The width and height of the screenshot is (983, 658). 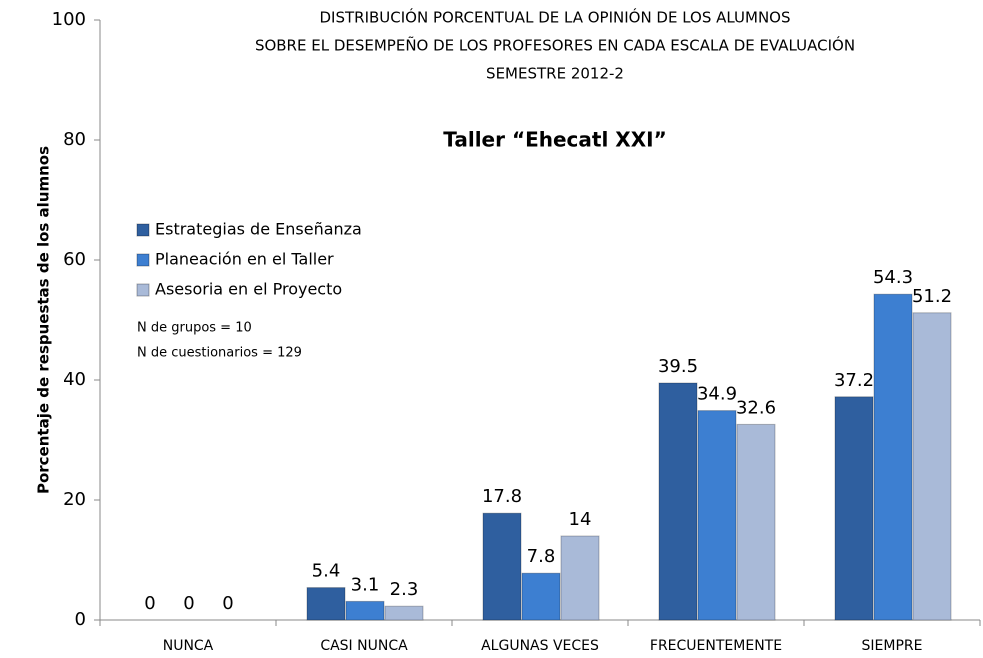 I want to click on annotation: N de cuestionarios = 129, so click(x=219, y=353).